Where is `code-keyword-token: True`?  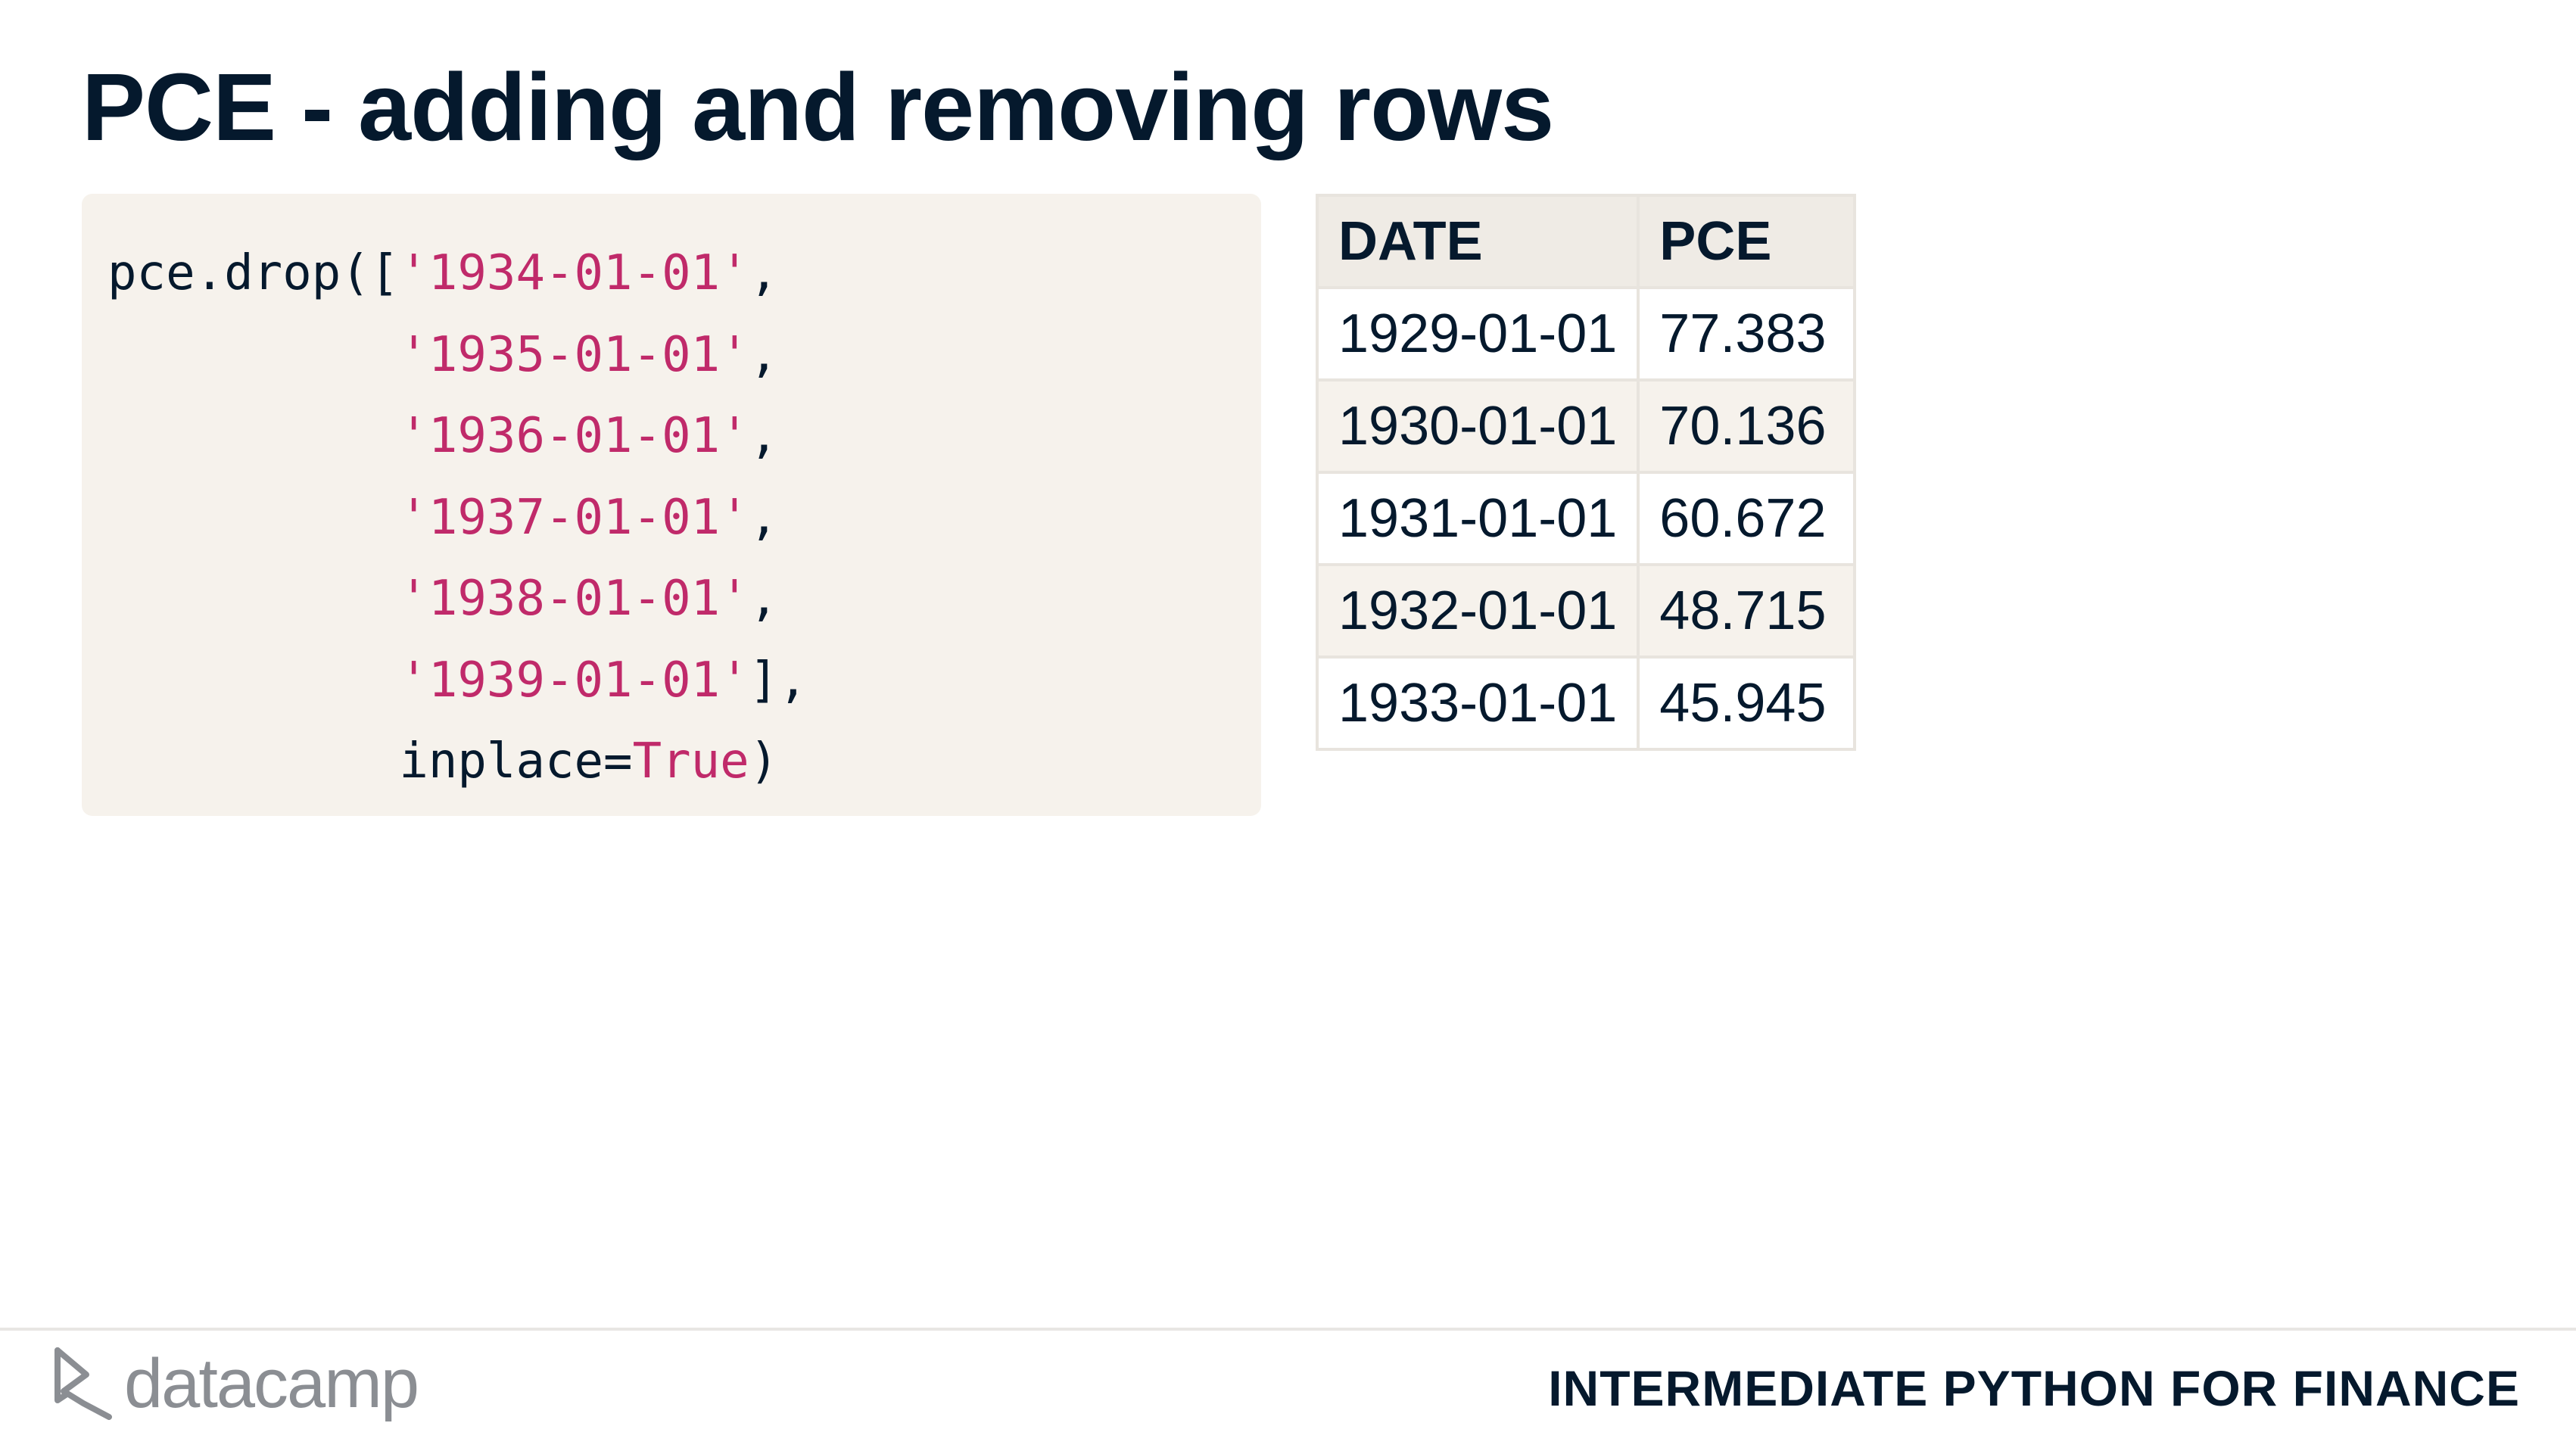 code-keyword-token: True is located at coordinates (690, 761).